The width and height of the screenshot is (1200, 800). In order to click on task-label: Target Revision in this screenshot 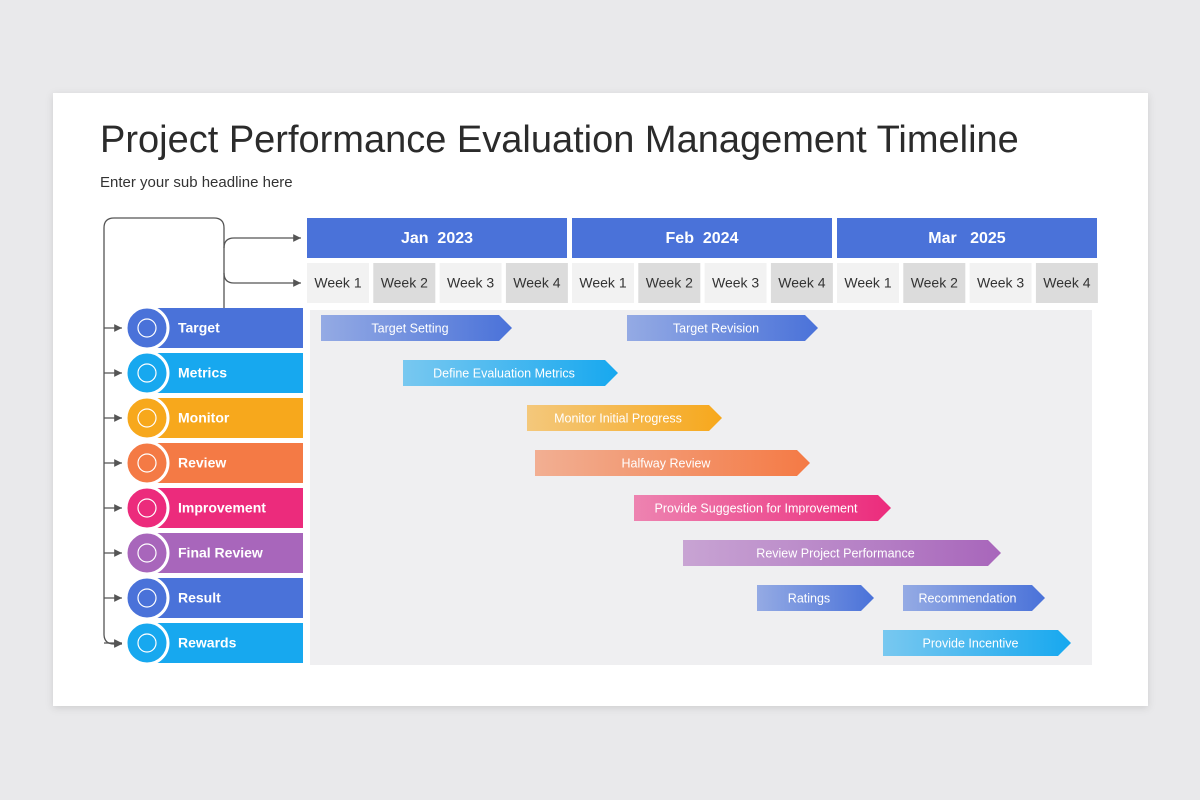, I will do `click(716, 328)`.